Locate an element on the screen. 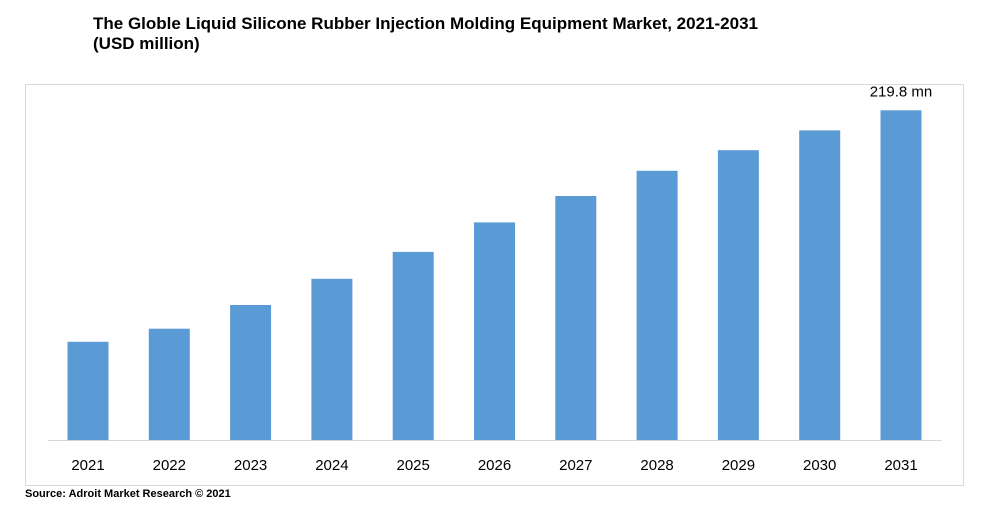  x-tick-label-2028: 2028 is located at coordinates (656, 465).